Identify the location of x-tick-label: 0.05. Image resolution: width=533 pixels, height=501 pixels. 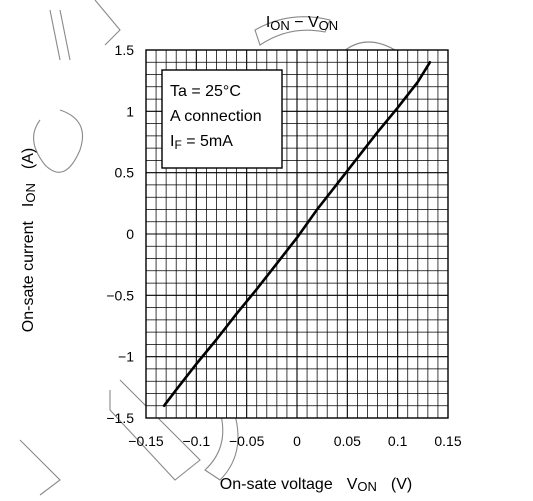
(347, 441).